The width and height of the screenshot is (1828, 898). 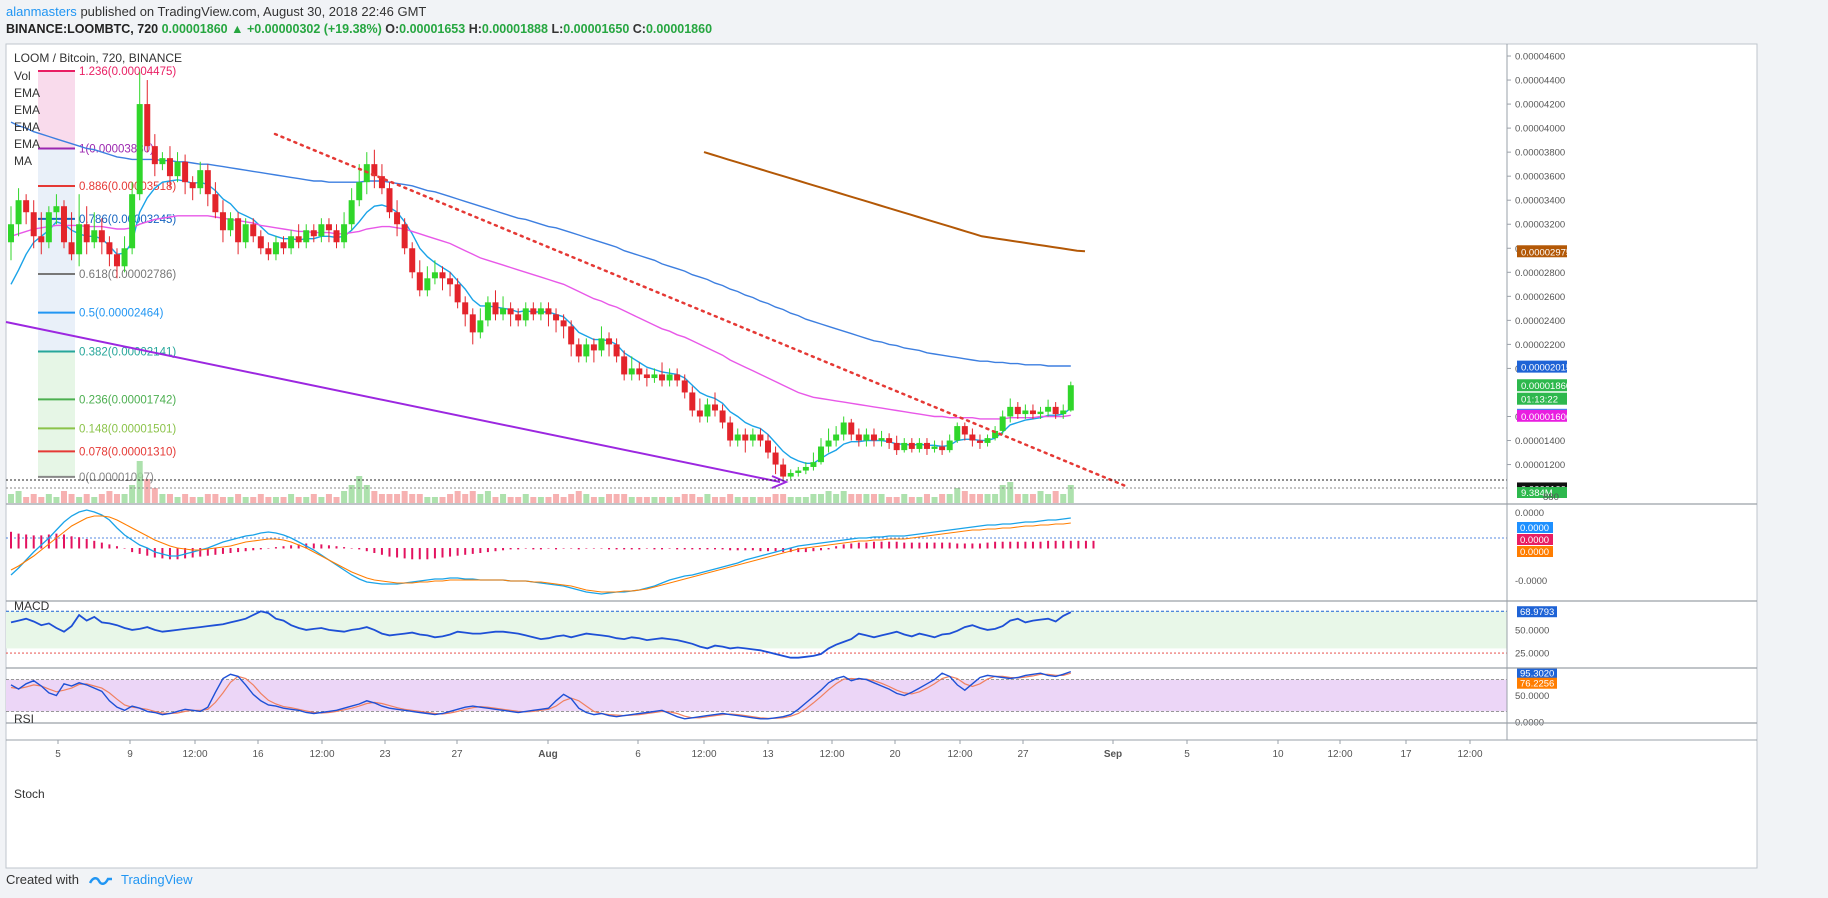 What do you see at coordinates (1540, 465) in the screenshot?
I see `price-tick-label: 0.00001200` at bounding box center [1540, 465].